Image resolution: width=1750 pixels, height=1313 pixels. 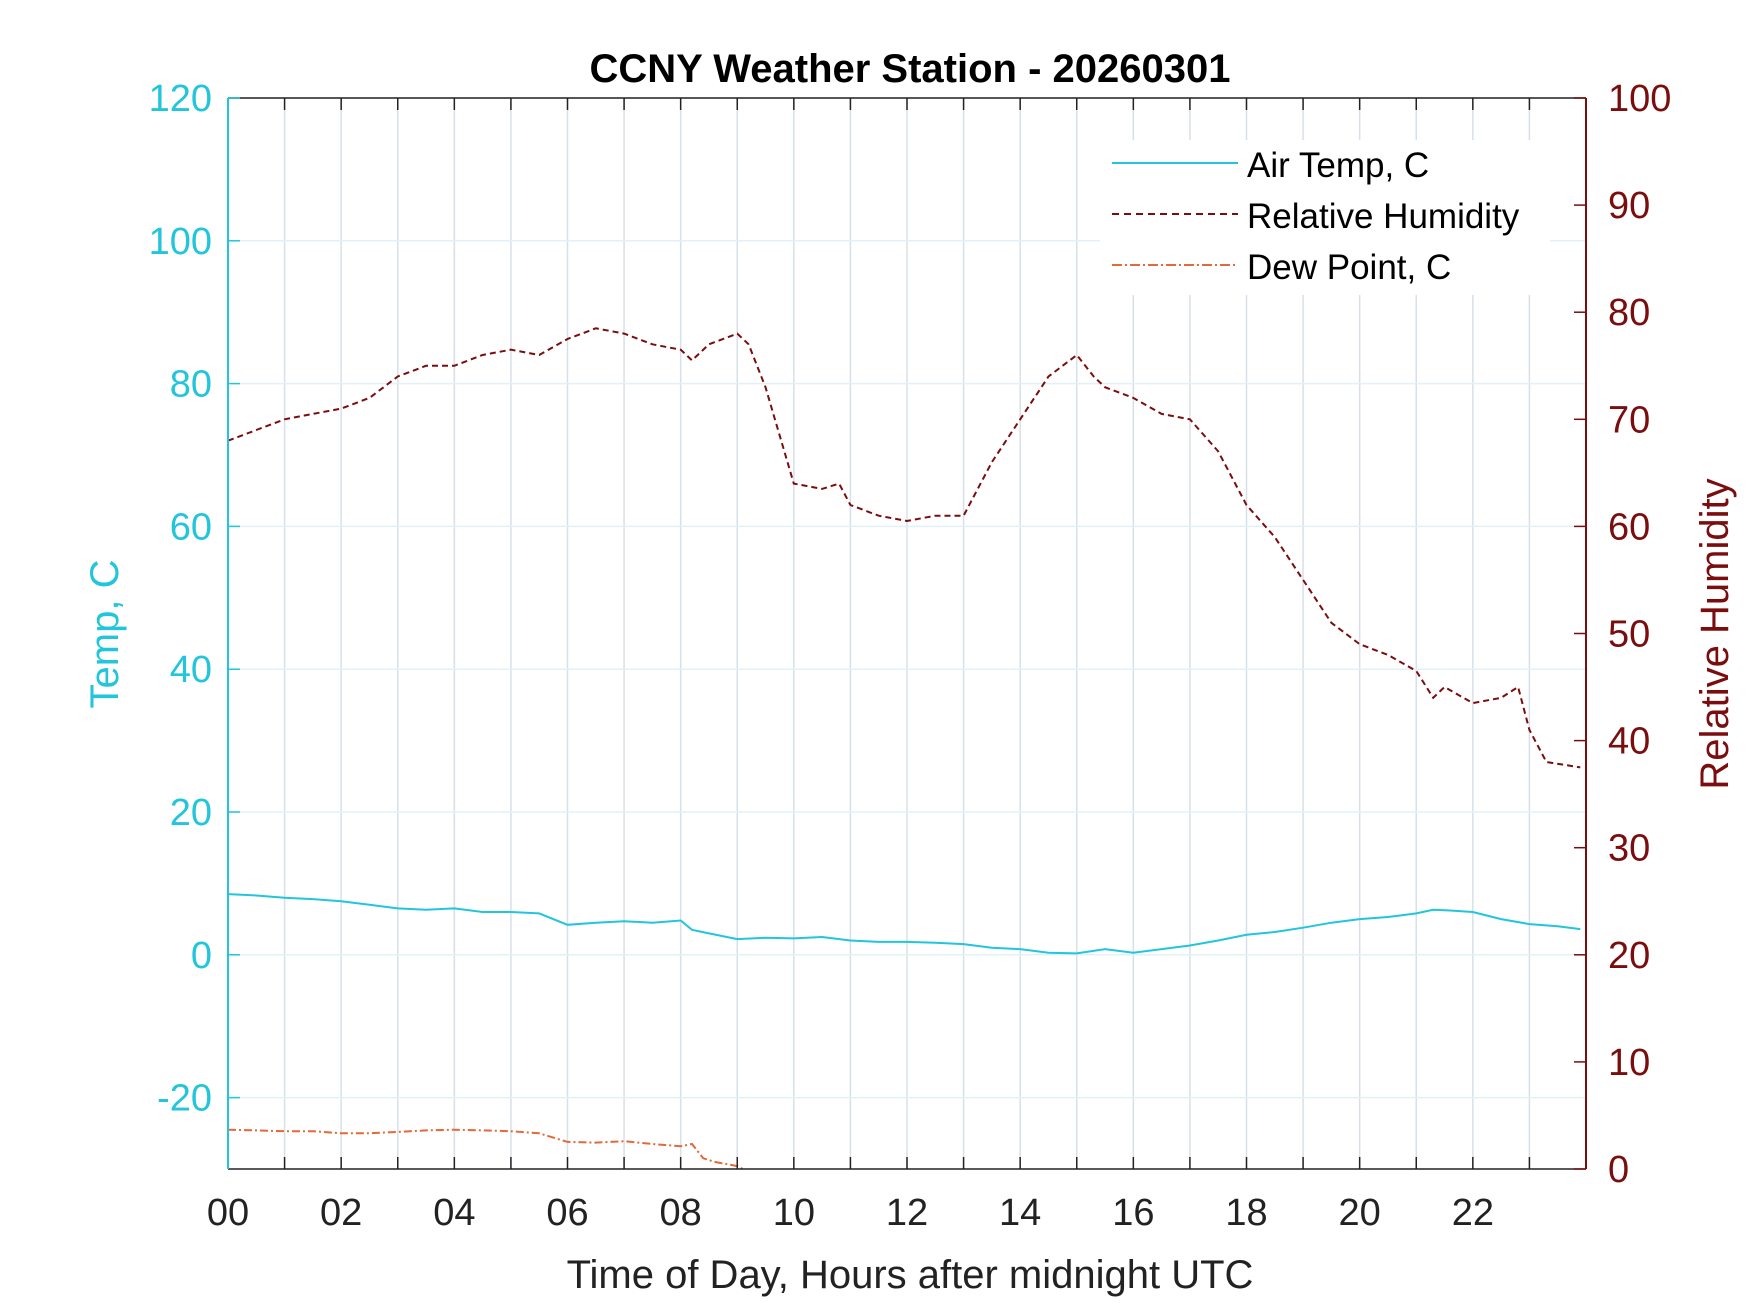 I want to click on x-tick-label: 04, so click(x=454, y=1213).